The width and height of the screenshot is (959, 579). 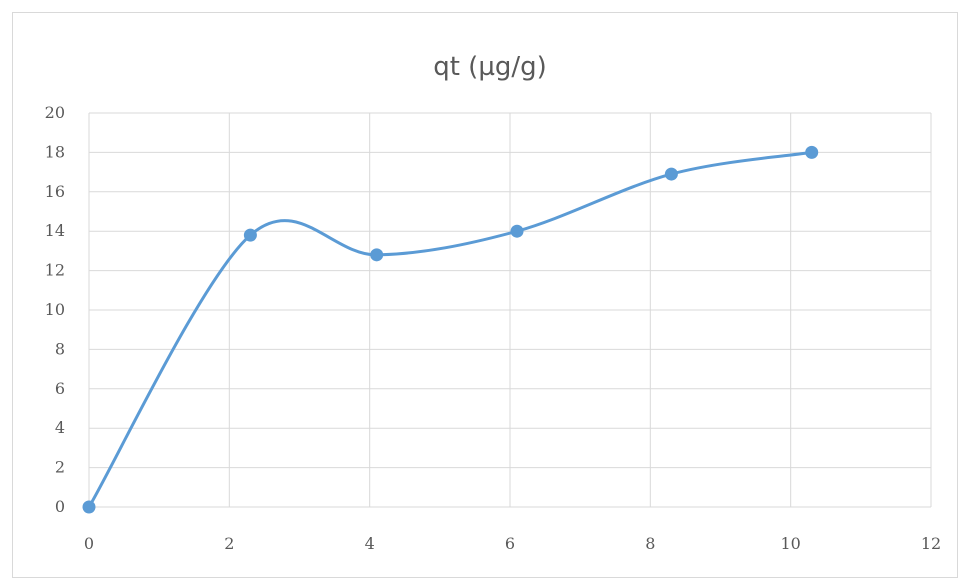 What do you see at coordinates (55, 191) in the screenshot?
I see `y-tick-label: 16` at bounding box center [55, 191].